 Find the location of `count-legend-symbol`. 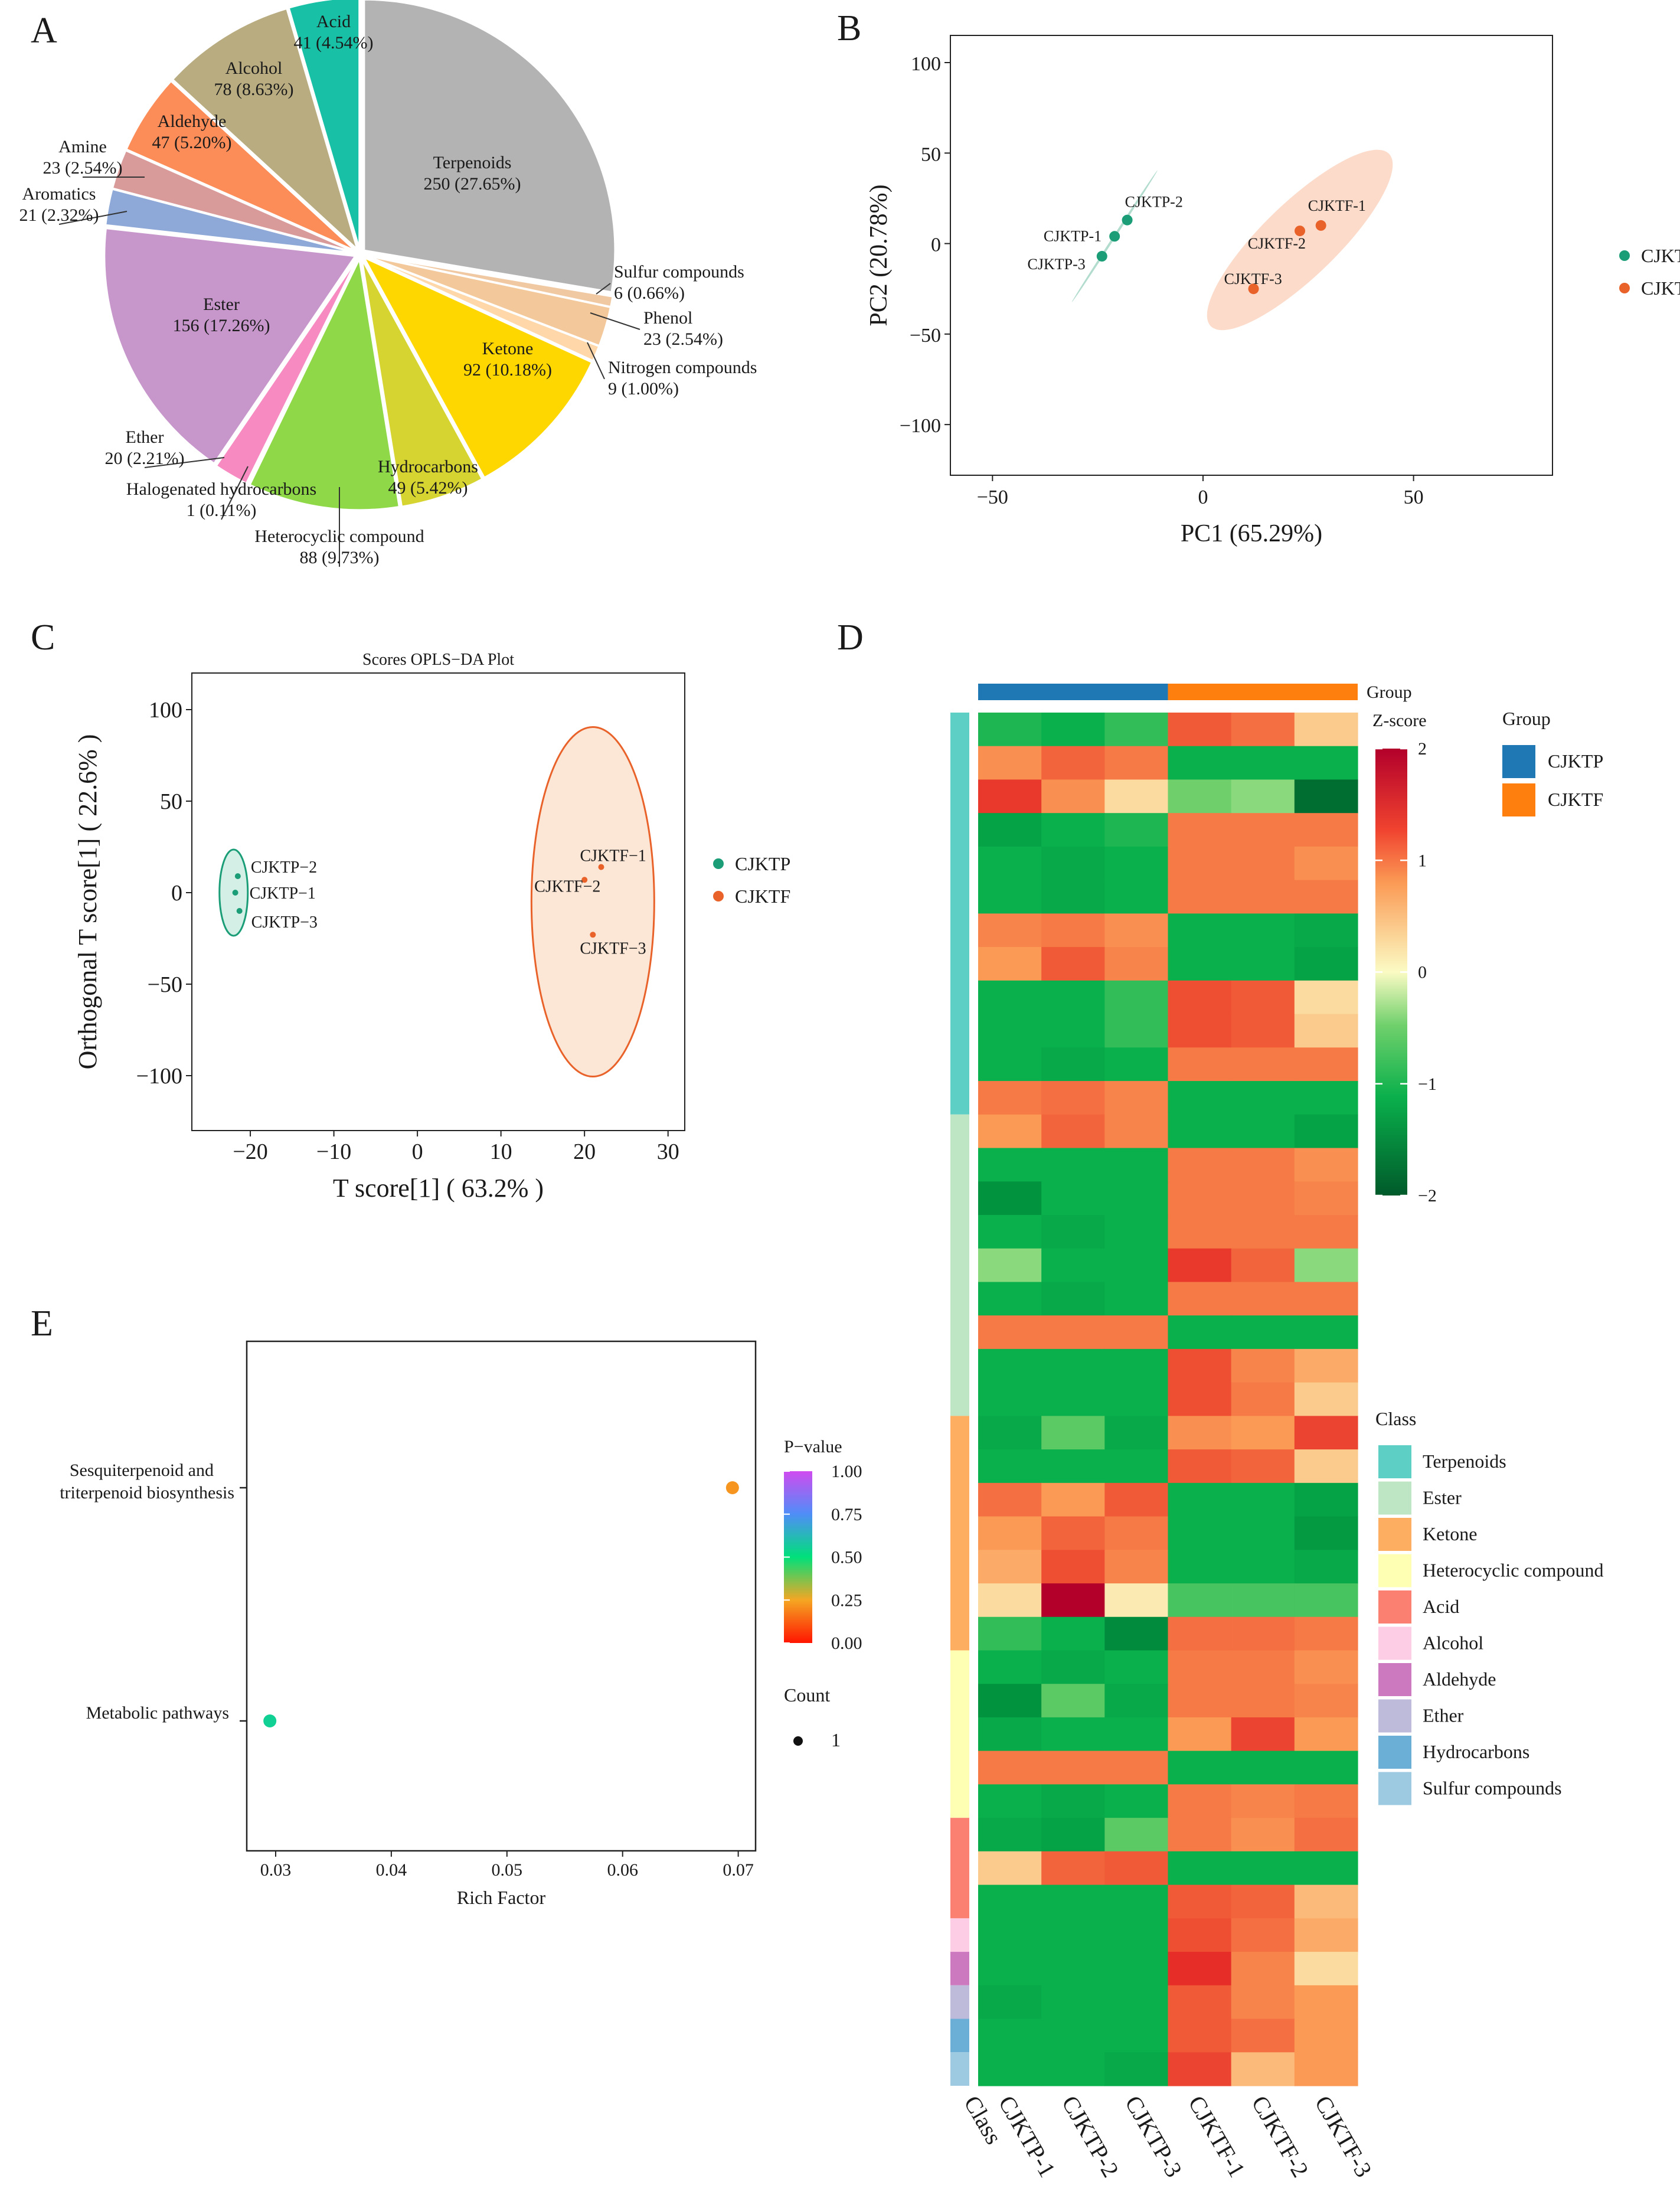

count-legend-symbol is located at coordinates (798, 1741).